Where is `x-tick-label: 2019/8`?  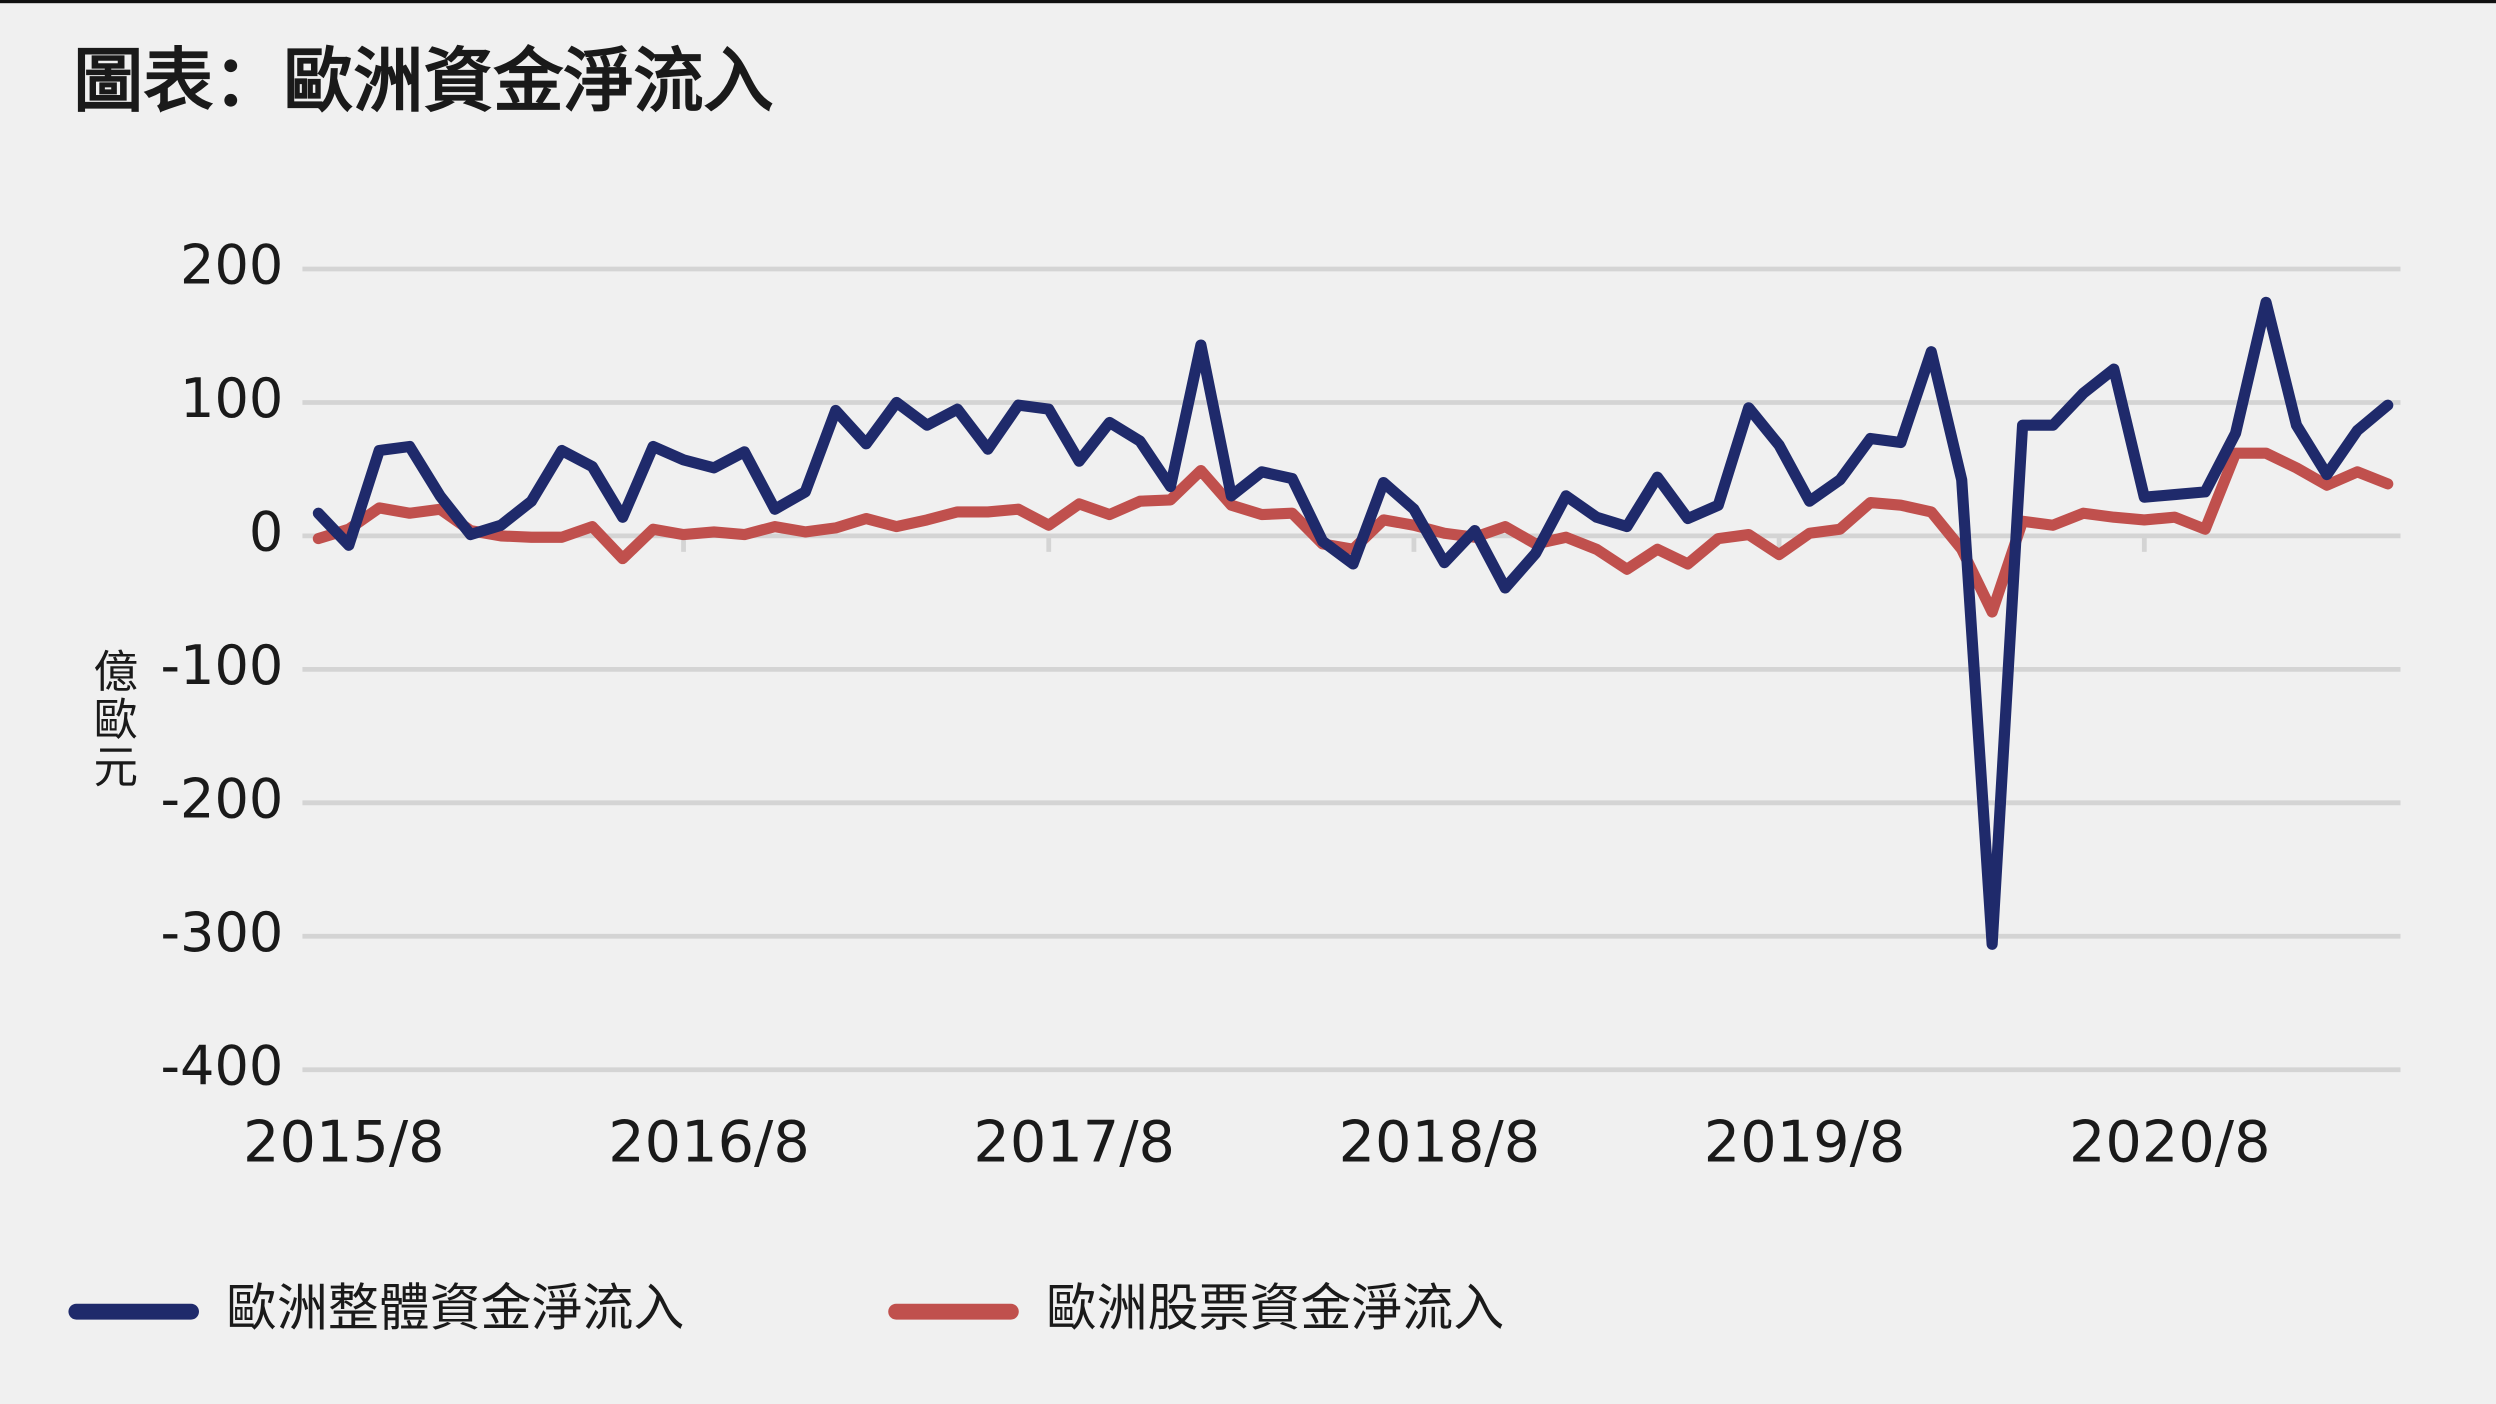 x-tick-label: 2019/8 is located at coordinates (1805, 1142).